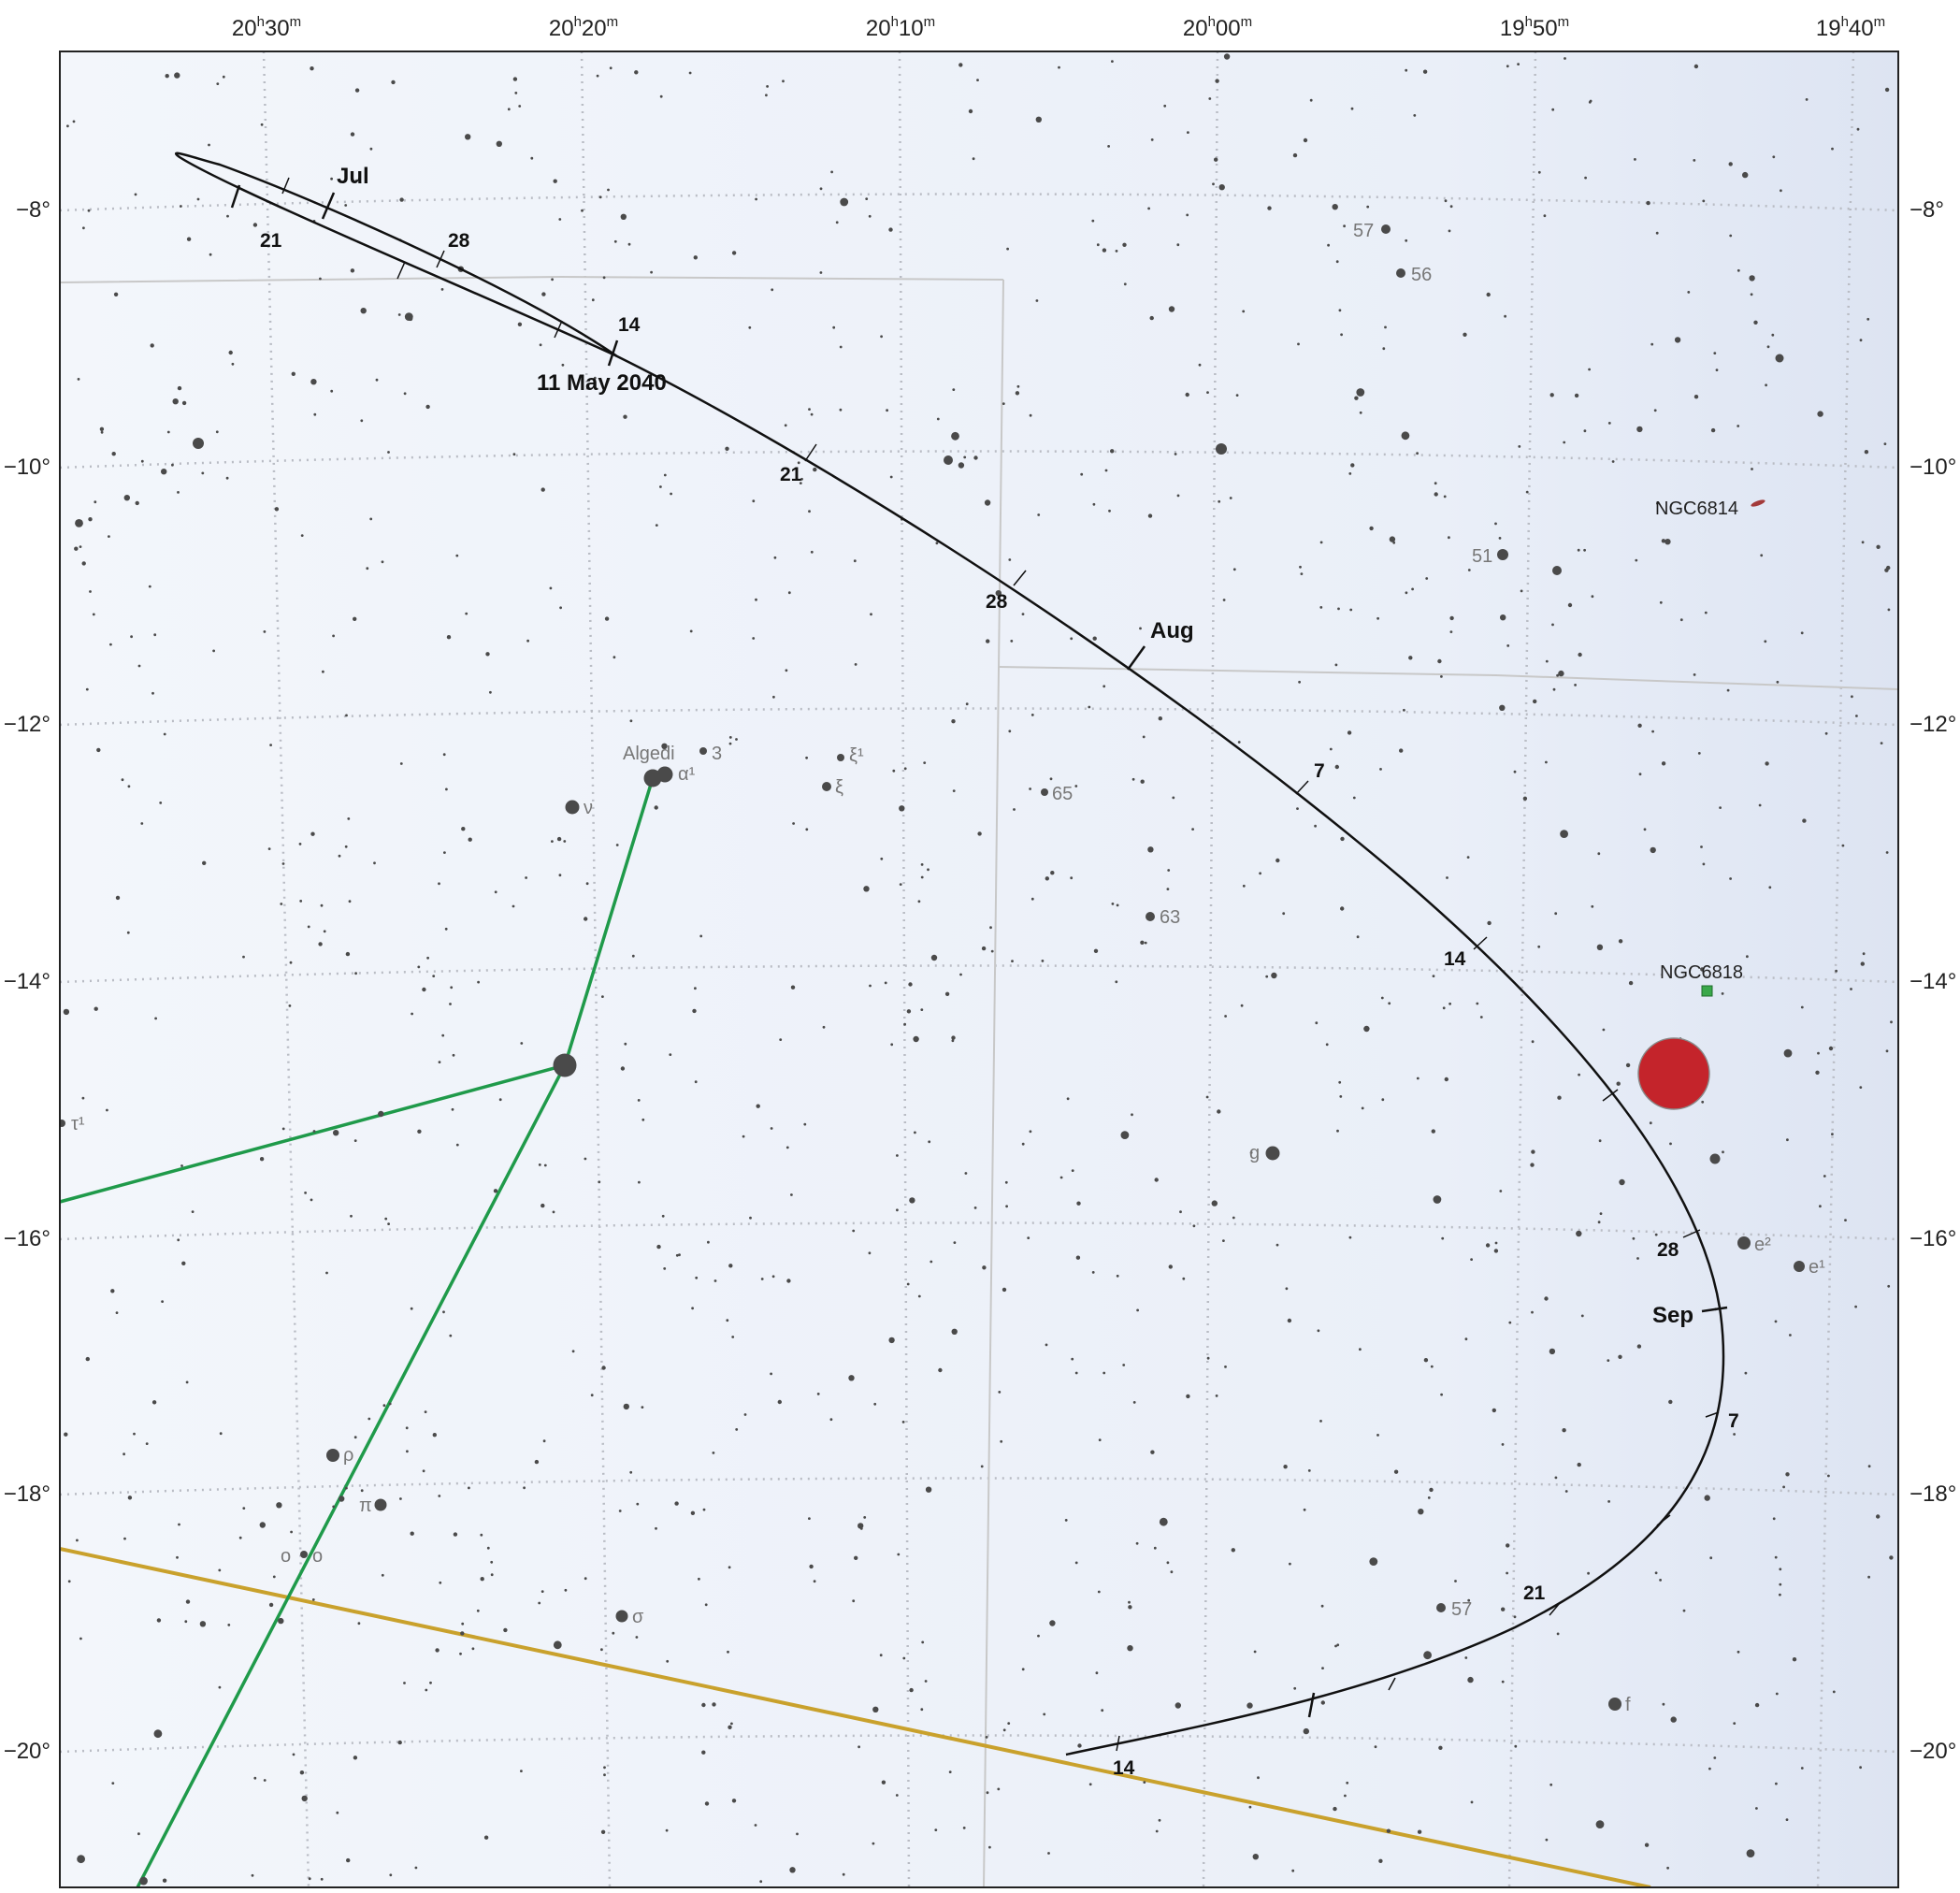 The height and width of the screenshot is (1893, 1960). What do you see at coordinates (1699, 741) in the screenshot?
I see `dso-labels: NGC6814 NGC6818` at bounding box center [1699, 741].